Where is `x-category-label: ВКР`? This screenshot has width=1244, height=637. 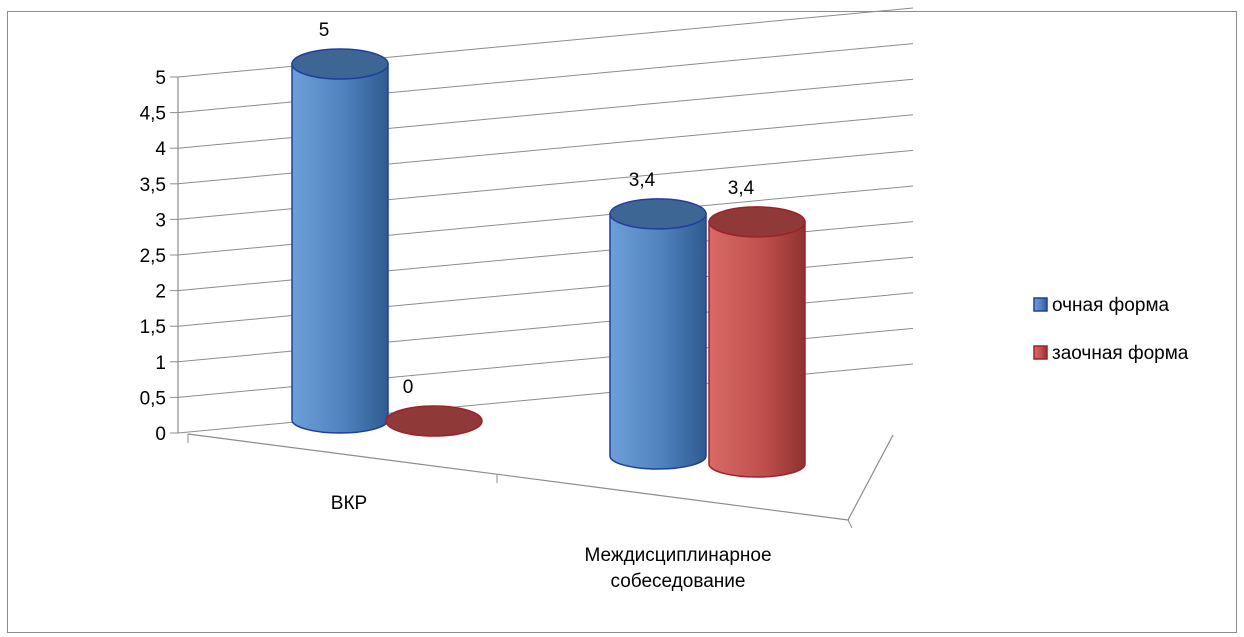
x-category-label: ВКР is located at coordinates (349, 503).